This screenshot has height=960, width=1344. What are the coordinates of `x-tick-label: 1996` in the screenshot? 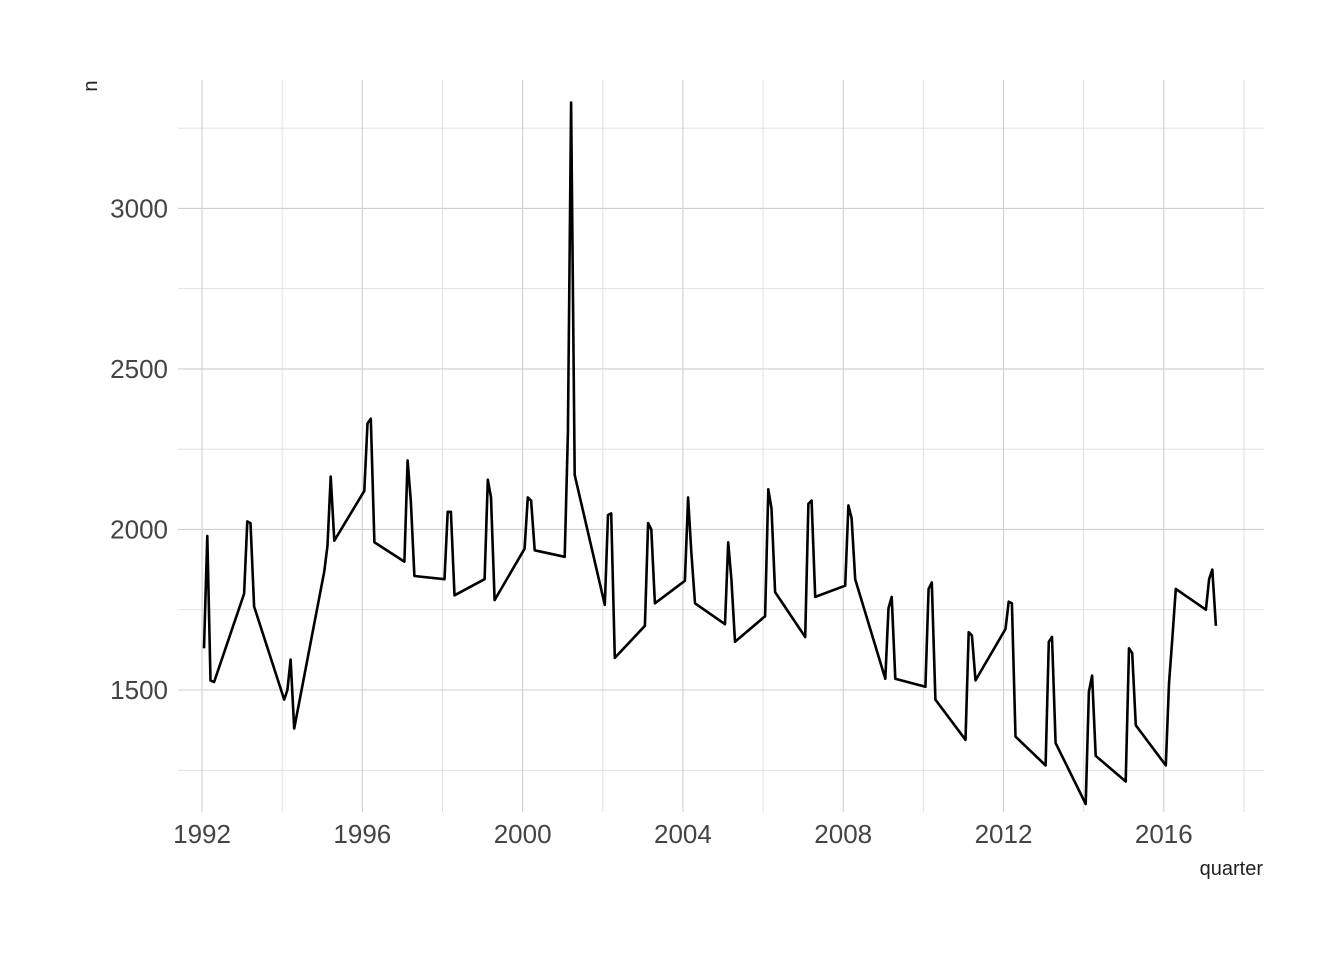 It's located at (362, 834).